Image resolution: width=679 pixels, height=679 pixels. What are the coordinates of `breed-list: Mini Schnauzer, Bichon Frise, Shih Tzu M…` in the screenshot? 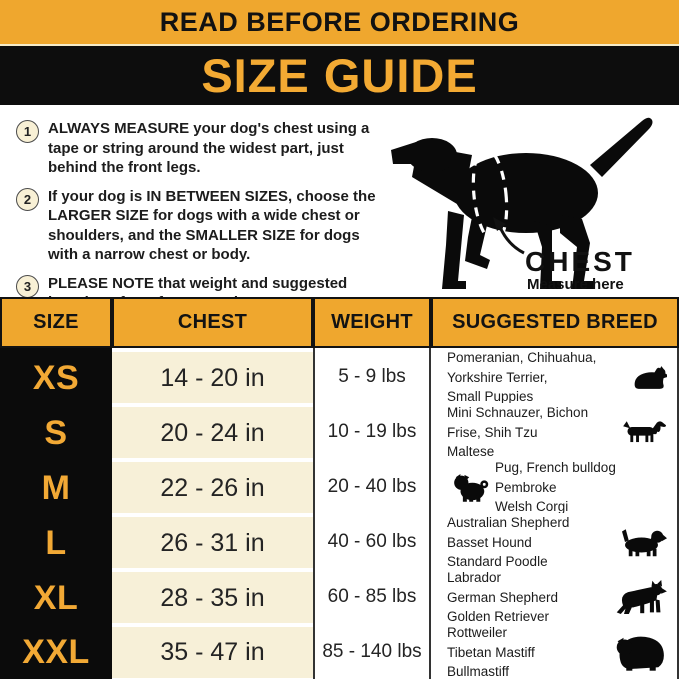 It's located at (518, 432).